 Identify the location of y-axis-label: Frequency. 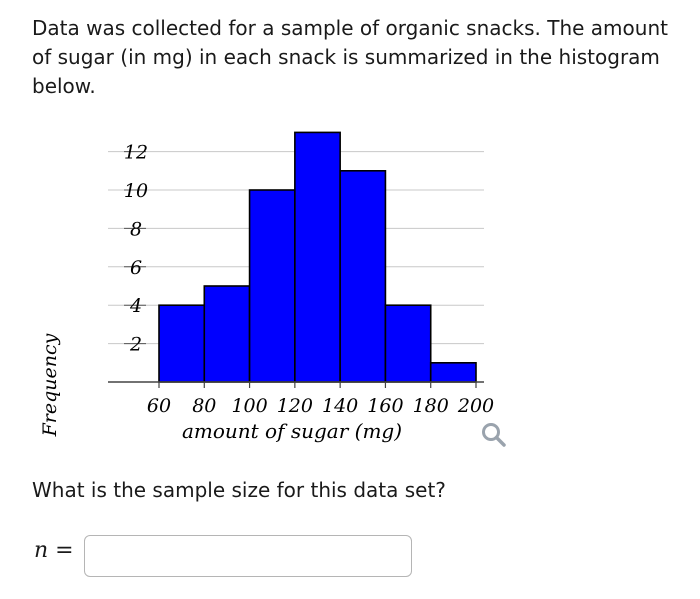
(50, 385).